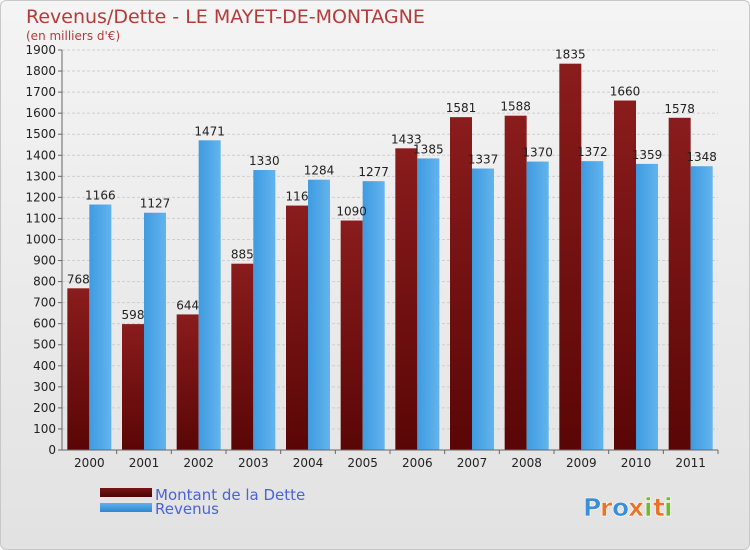  What do you see at coordinates (40, 218) in the screenshot?
I see `y-tick-label: 1100` at bounding box center [40, 218].